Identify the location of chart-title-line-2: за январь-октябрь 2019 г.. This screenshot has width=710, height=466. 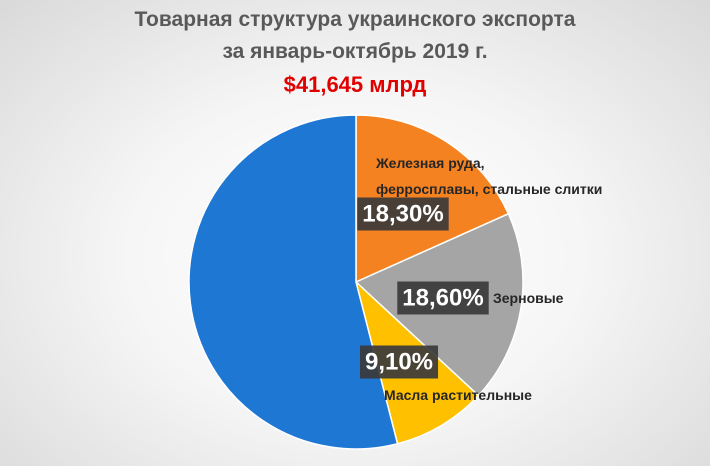
(355, 51).